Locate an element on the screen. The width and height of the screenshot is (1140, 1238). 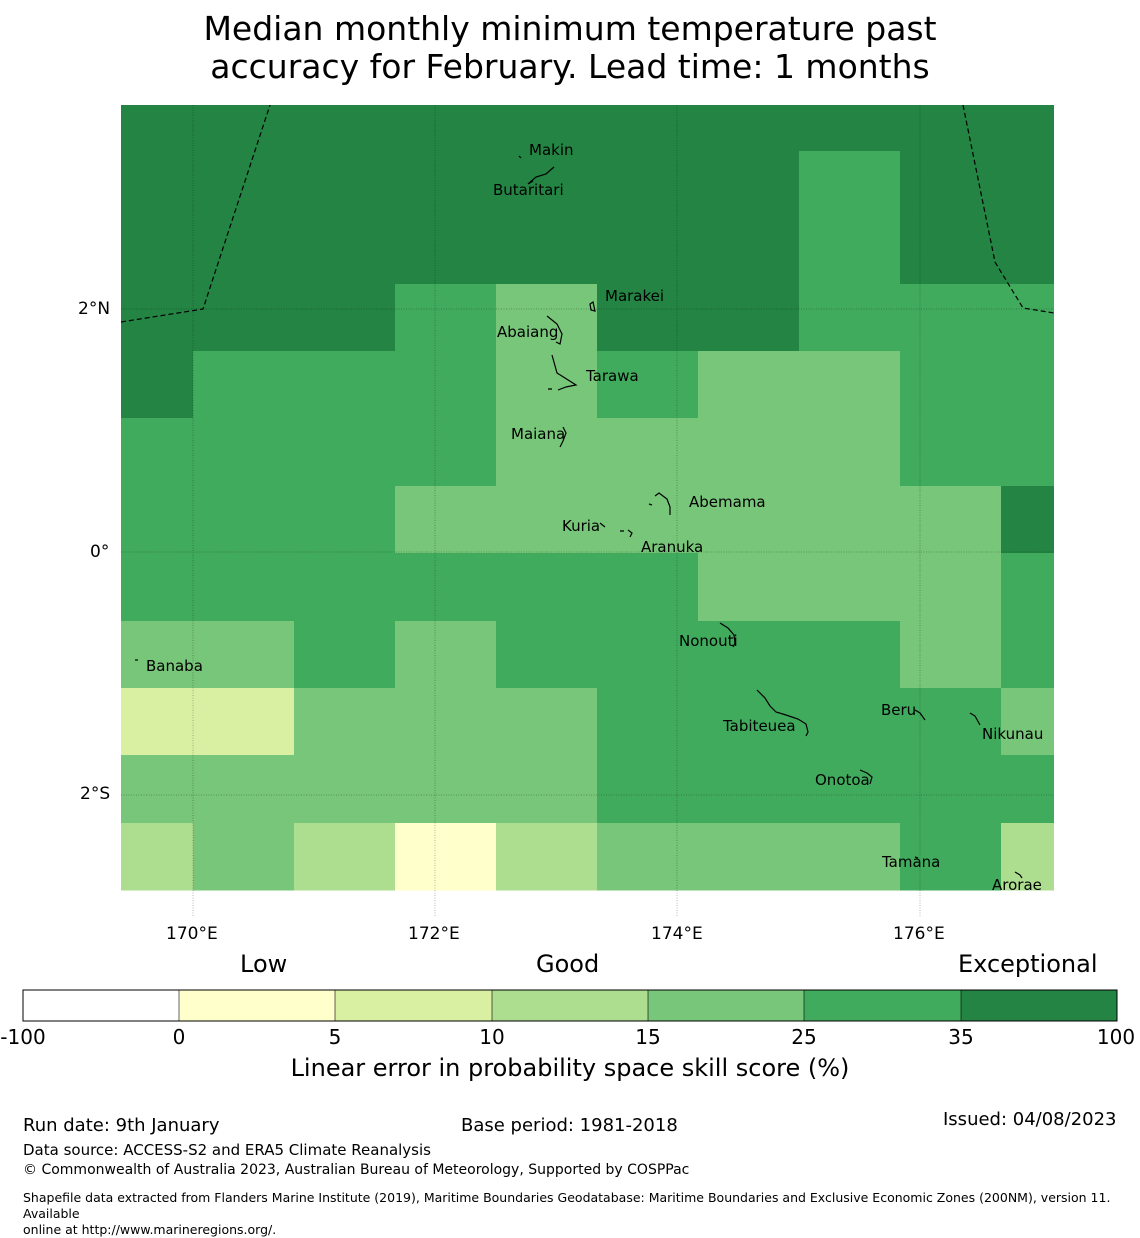
title-line-1: Median monthly minimum temperature past is located at coordinates (570, 28).